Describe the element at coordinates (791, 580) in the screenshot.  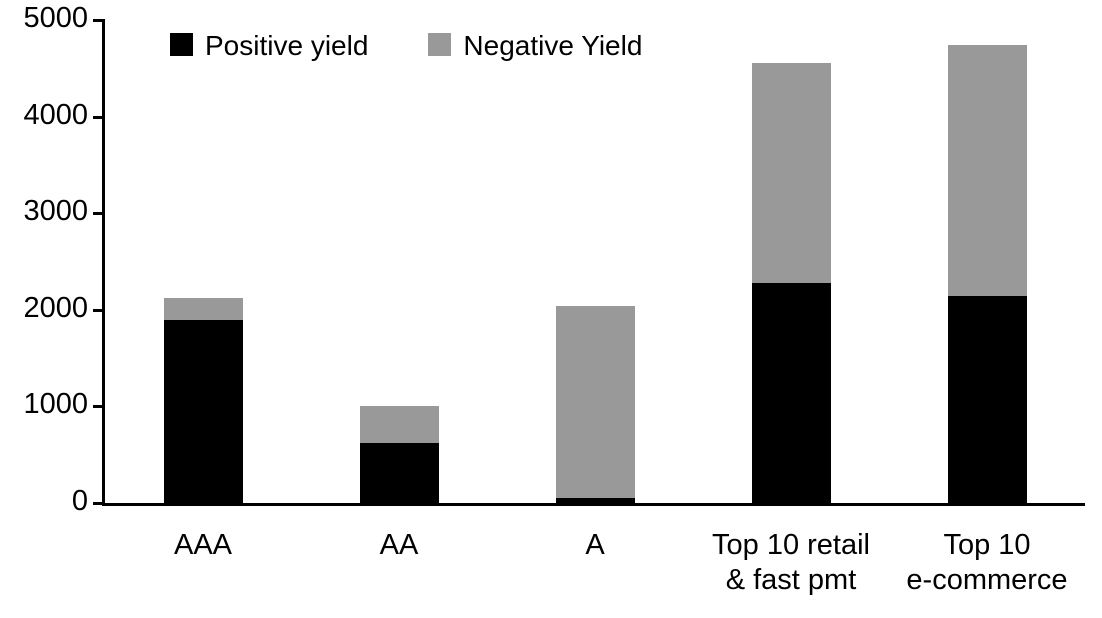
I see `x-axis-category-label-line: & fast pmt` at that location.